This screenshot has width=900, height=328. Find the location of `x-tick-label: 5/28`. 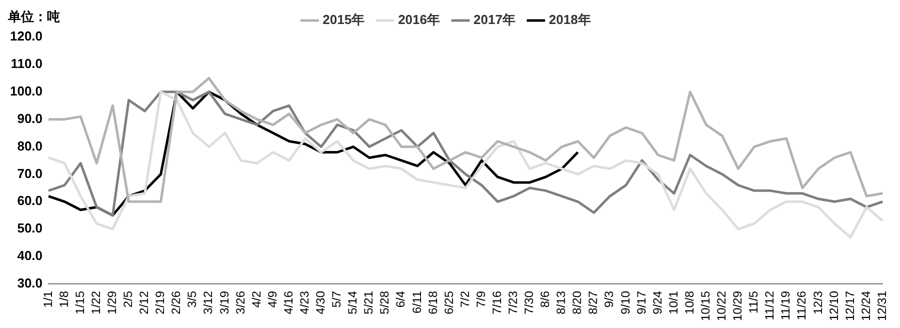

x-tick-label: 5/28 is located at coordinates (385, 302).